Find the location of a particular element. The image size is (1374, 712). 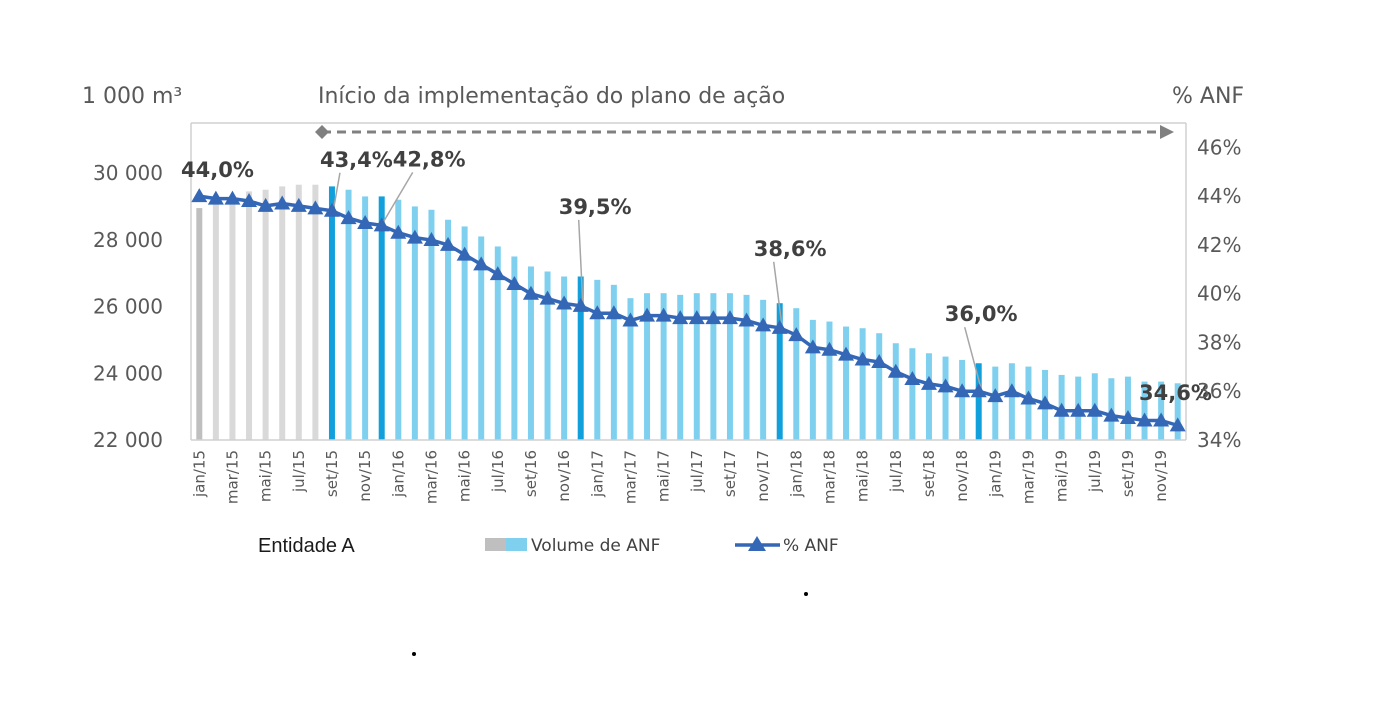

x-tick-label: nov/16 is located at coordinates (564, 476).